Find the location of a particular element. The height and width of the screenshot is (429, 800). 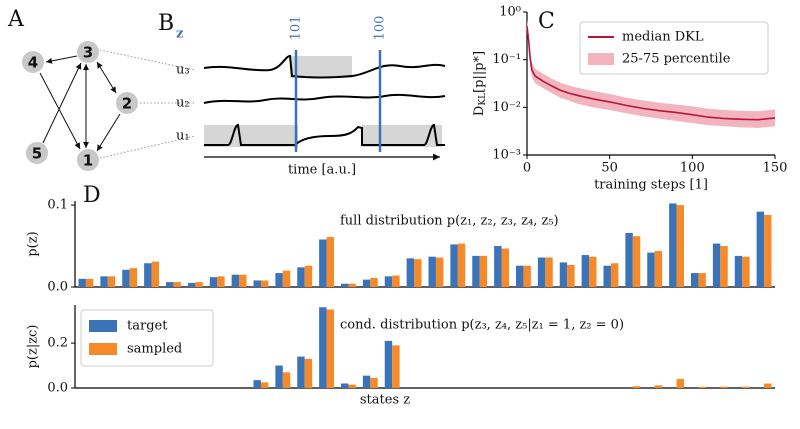

annotation: full distribution p(z₁, z₂, z₃, z₄, z₅) is located at coordinates (449, 221).